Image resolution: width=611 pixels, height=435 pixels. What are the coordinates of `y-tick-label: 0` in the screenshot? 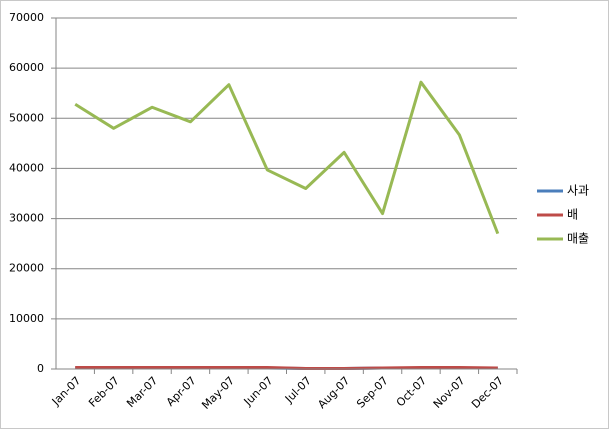 It's located at (40, 368).